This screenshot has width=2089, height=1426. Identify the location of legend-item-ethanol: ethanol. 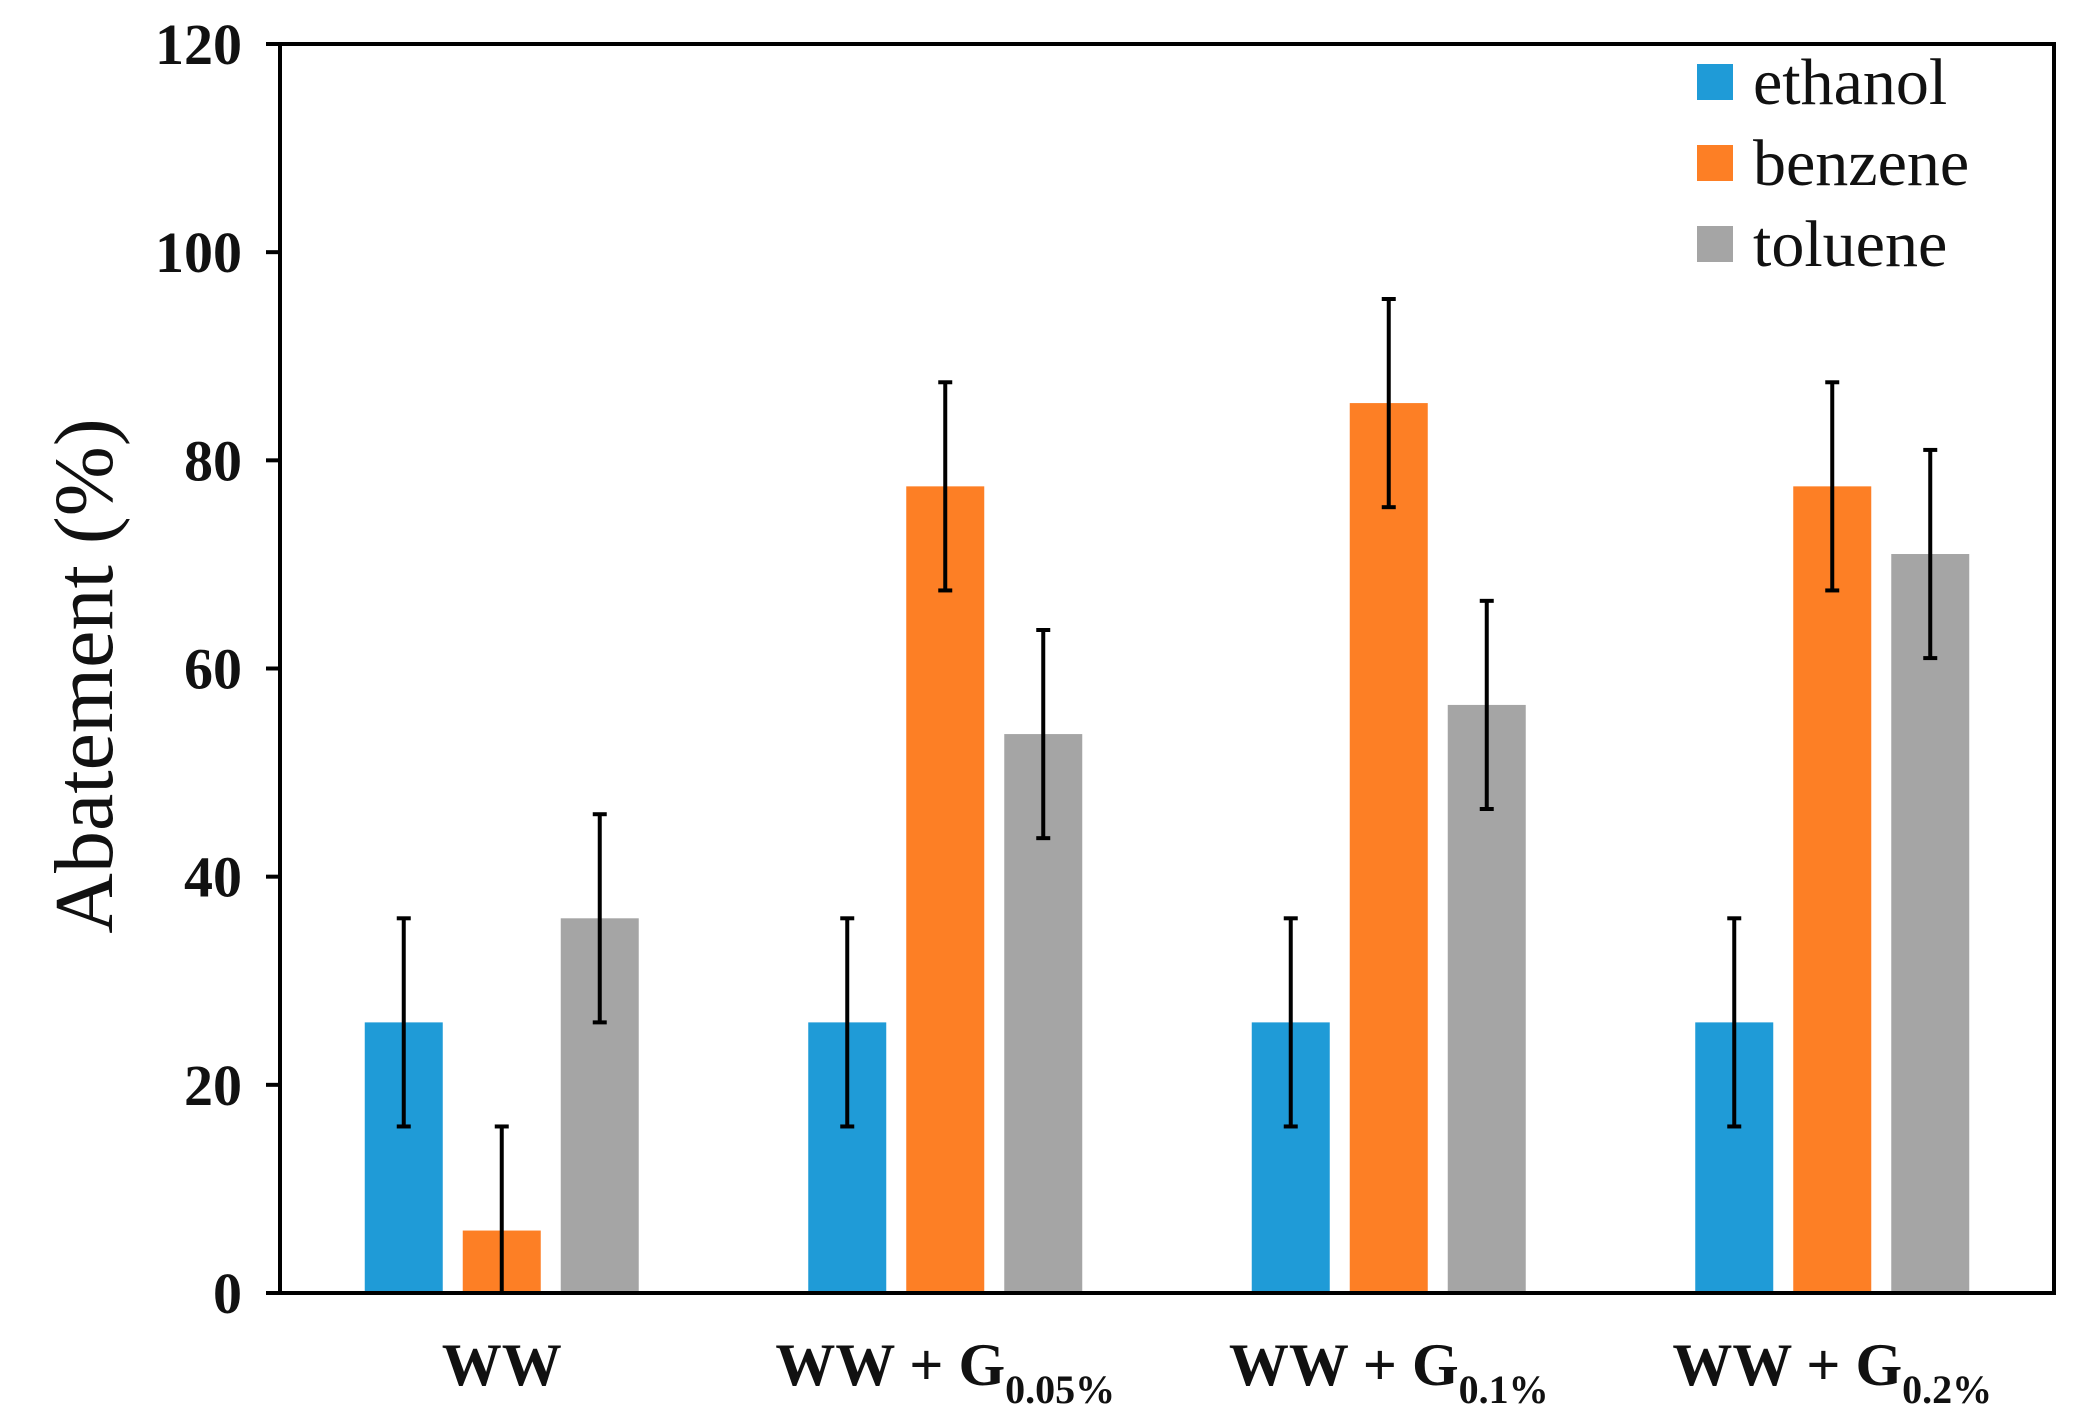
(1822, 82).